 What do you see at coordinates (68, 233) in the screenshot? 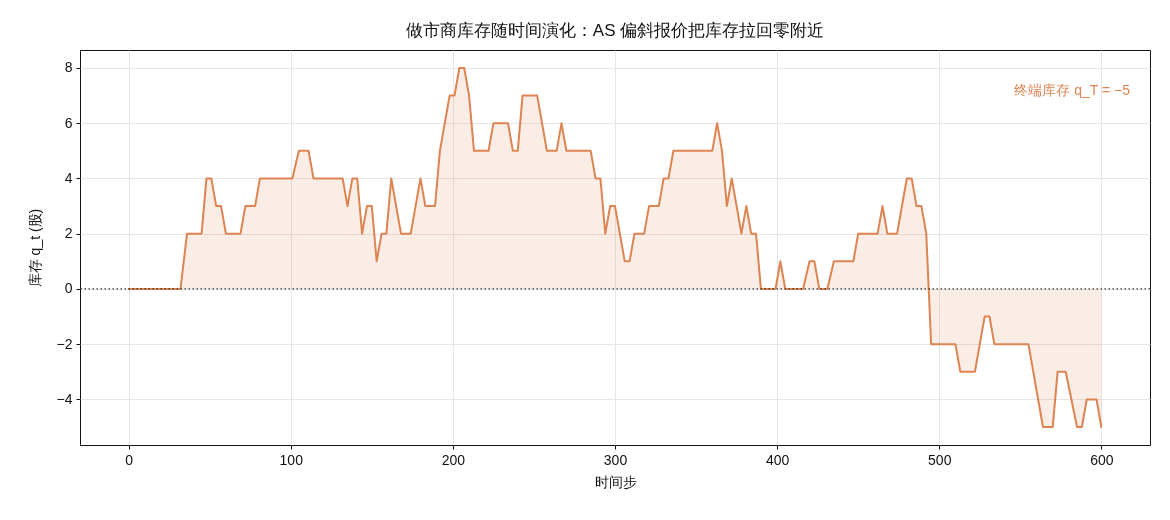
I see `y-tick-label: 2` at bounding box center [68, 233].